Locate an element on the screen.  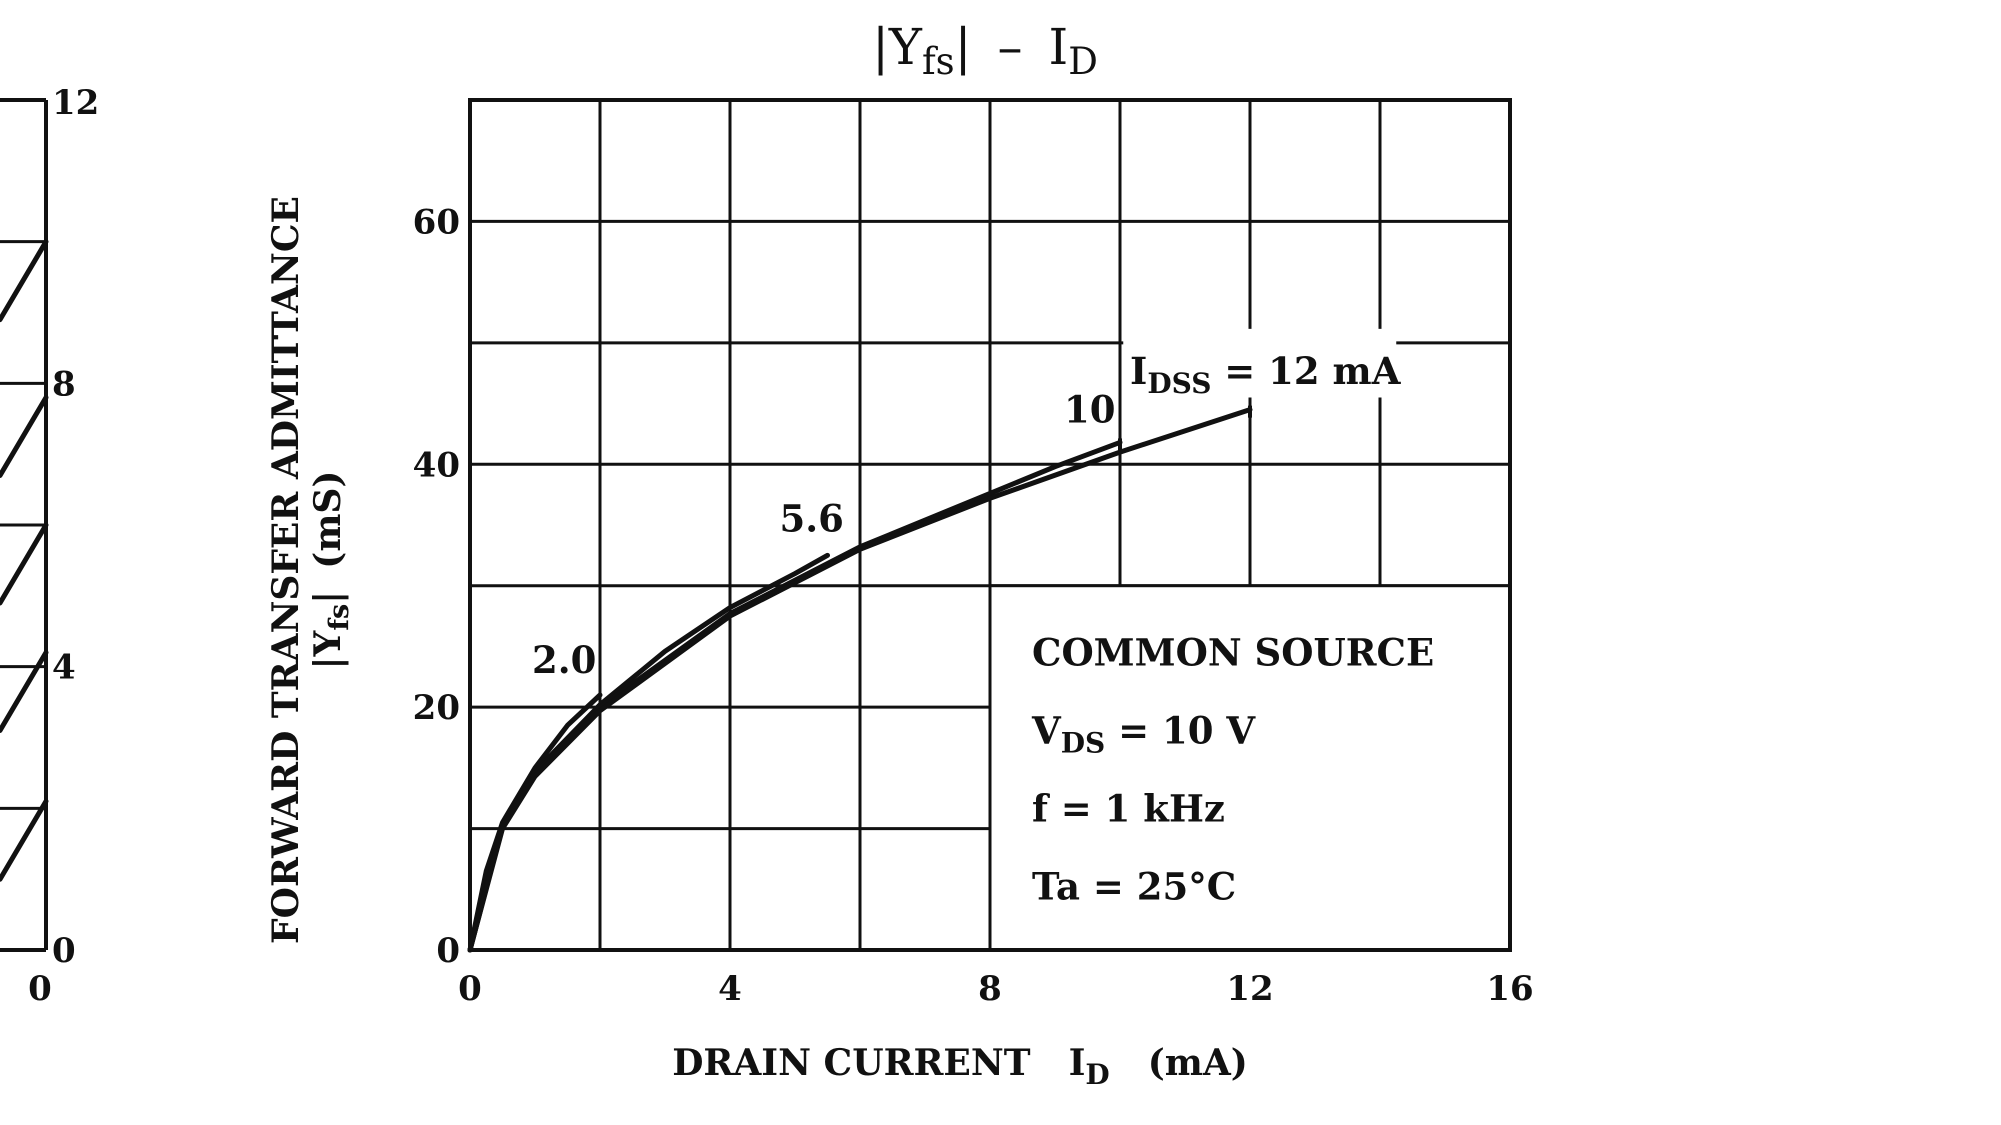
y-axis-label-symbol-close: | is located at coordinates (328, 597).